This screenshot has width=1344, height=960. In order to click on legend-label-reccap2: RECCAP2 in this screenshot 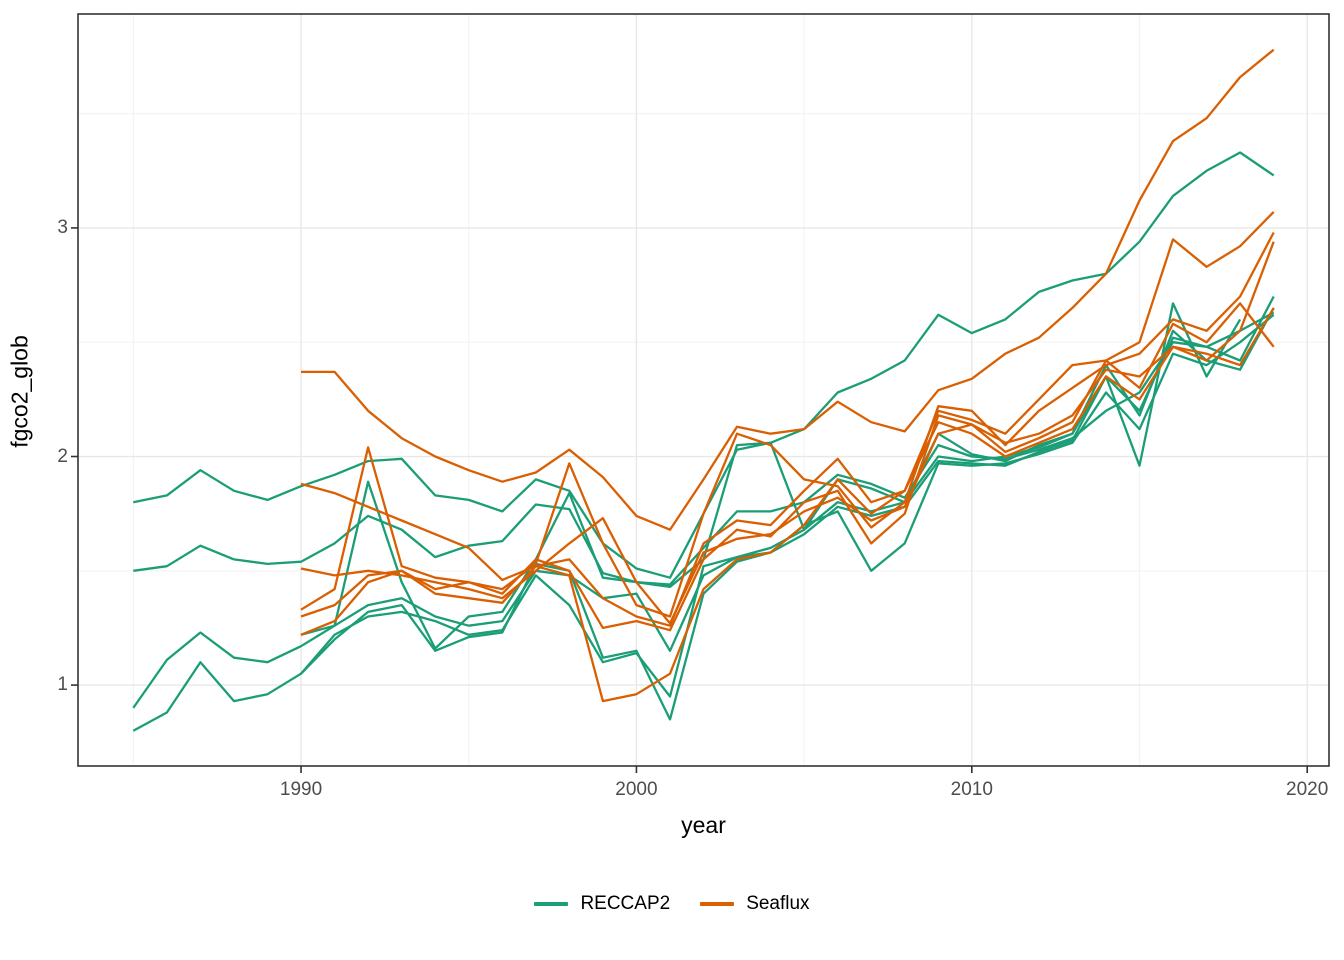, I will do `click(625, 903)`.